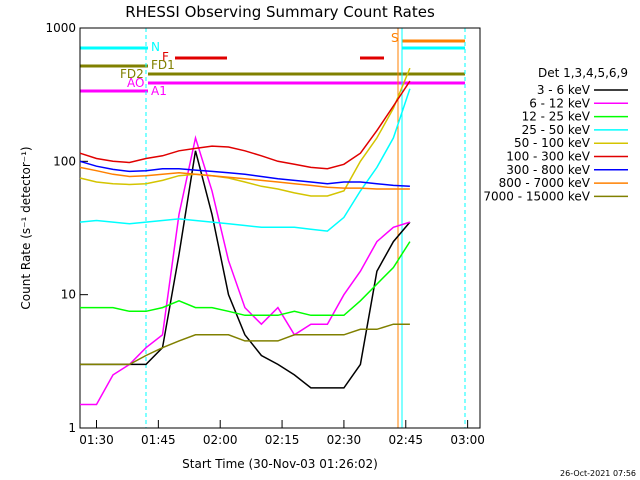  I want to click on flags, so click(272, 66).